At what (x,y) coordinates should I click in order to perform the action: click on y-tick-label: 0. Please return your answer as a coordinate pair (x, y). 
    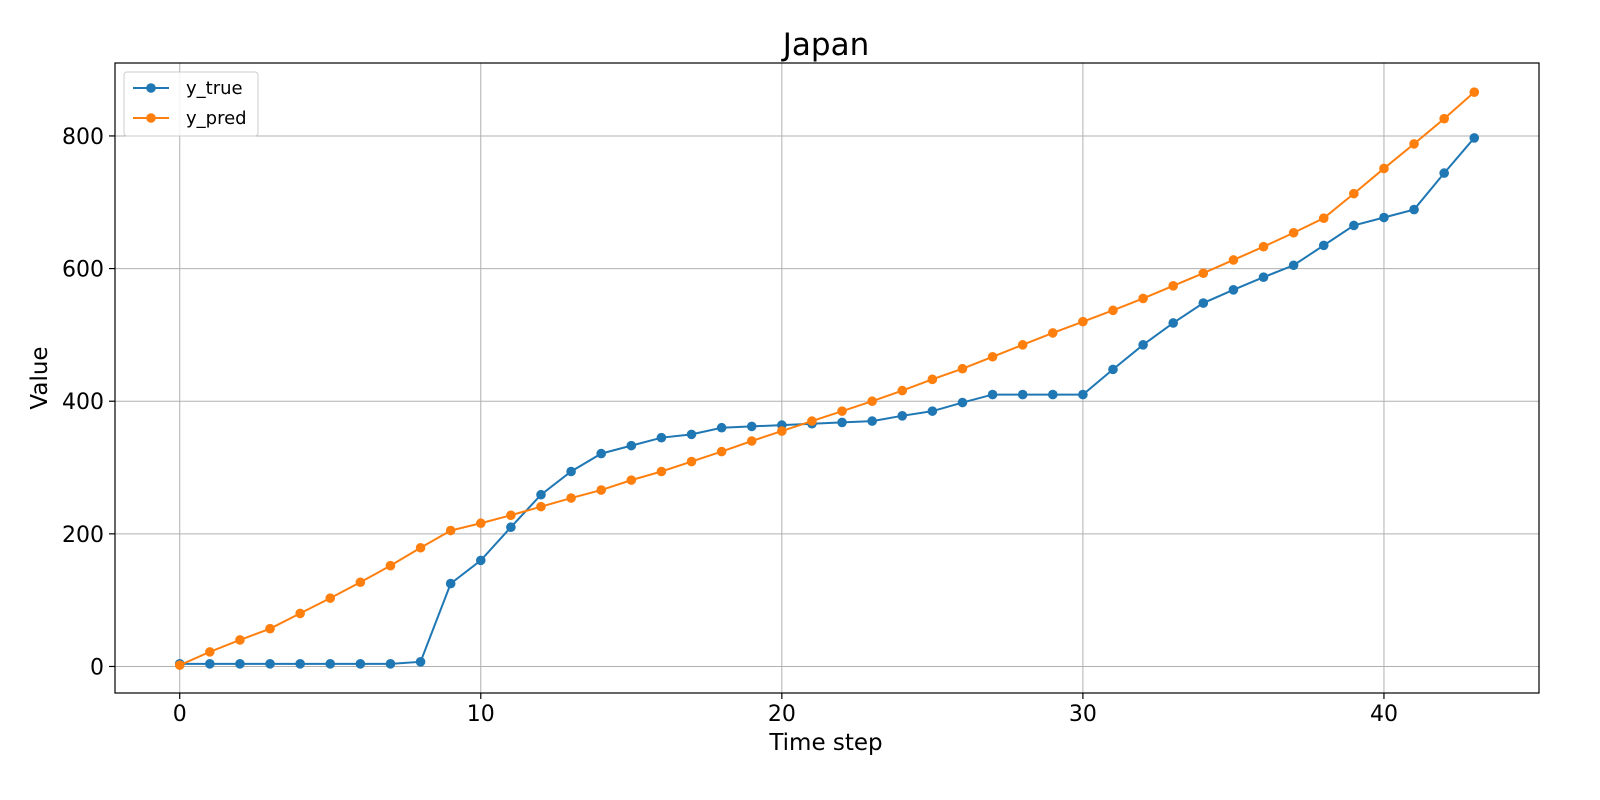
    Looking at the image, I should click on (97, 667).